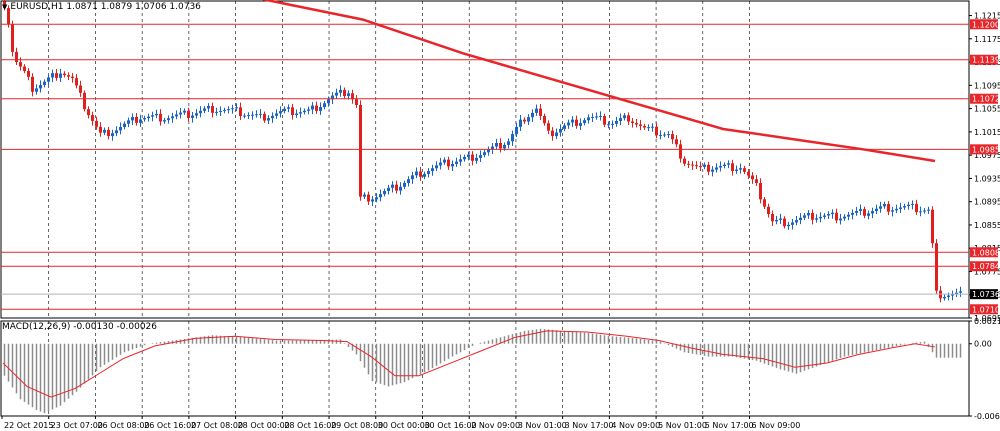  Describe the element at coordinates (217, 425) in the screenshot. I see `time-axis-label: 27 Oct 08:00` at that location.